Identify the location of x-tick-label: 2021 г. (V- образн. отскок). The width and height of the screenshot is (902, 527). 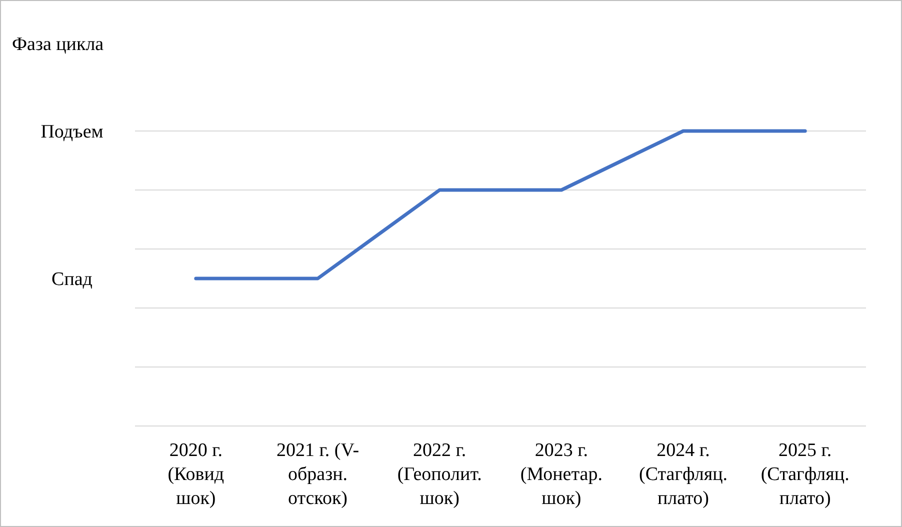
(318, 474).